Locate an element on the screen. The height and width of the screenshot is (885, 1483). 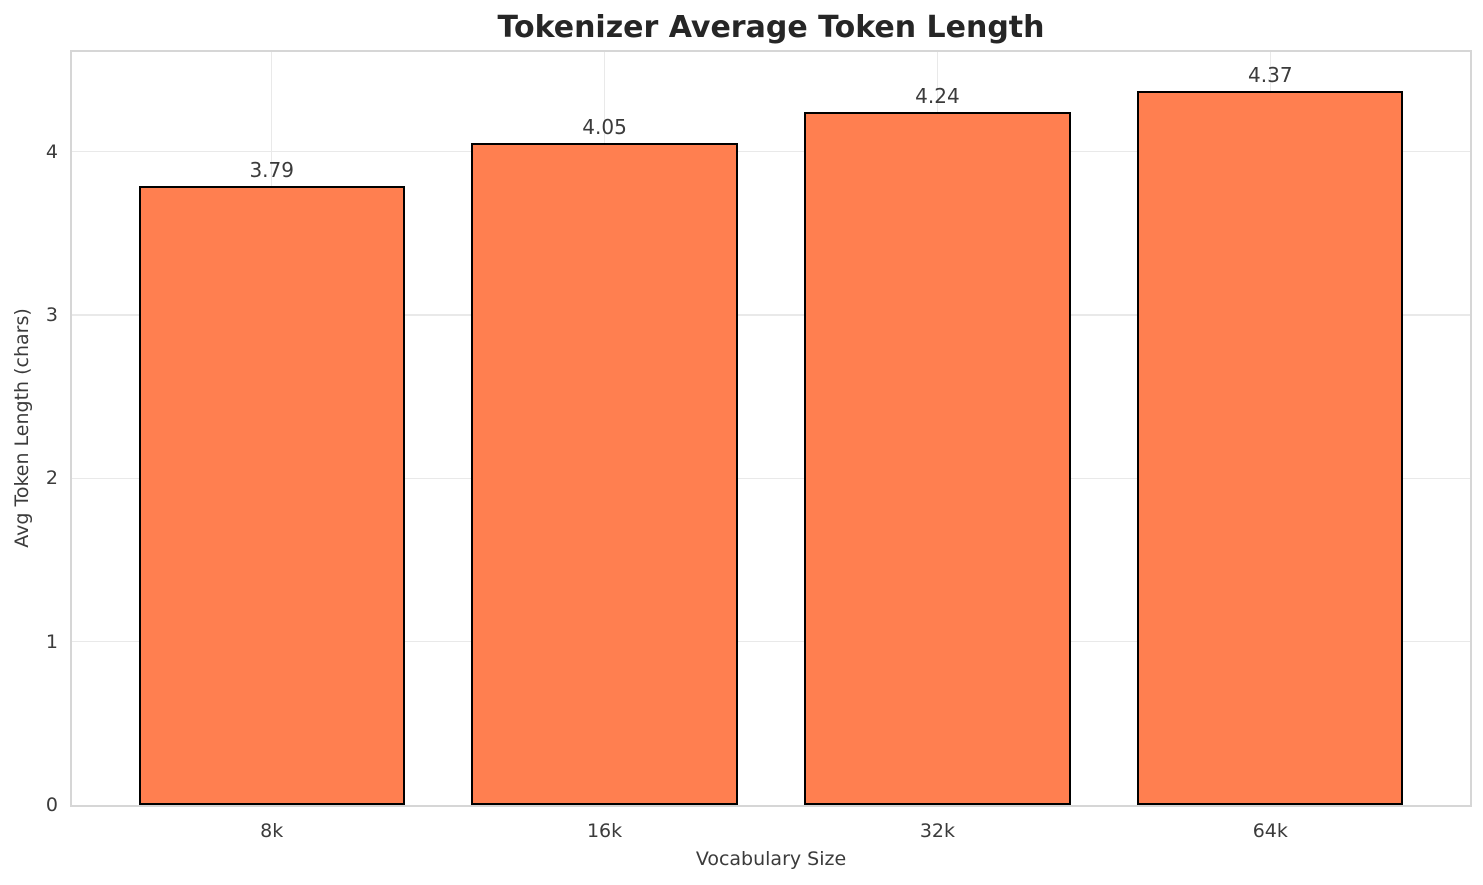
y-tick-label: 1 is located at coordinates (51, 641).